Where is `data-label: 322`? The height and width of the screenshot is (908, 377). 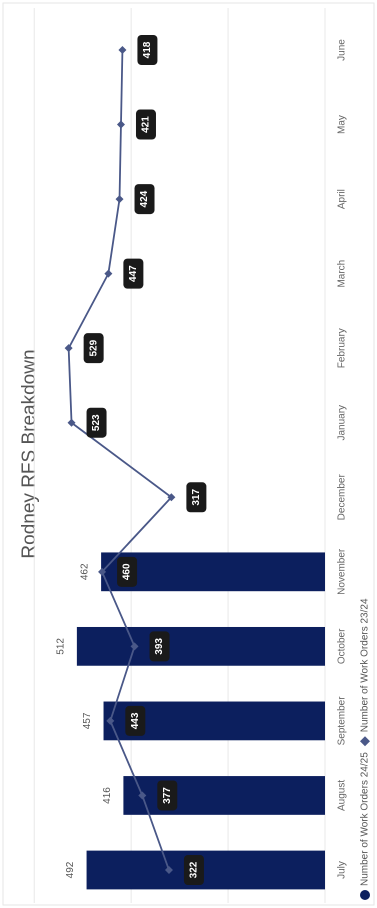 data-label: 322 is located at coordinates (194, 869).